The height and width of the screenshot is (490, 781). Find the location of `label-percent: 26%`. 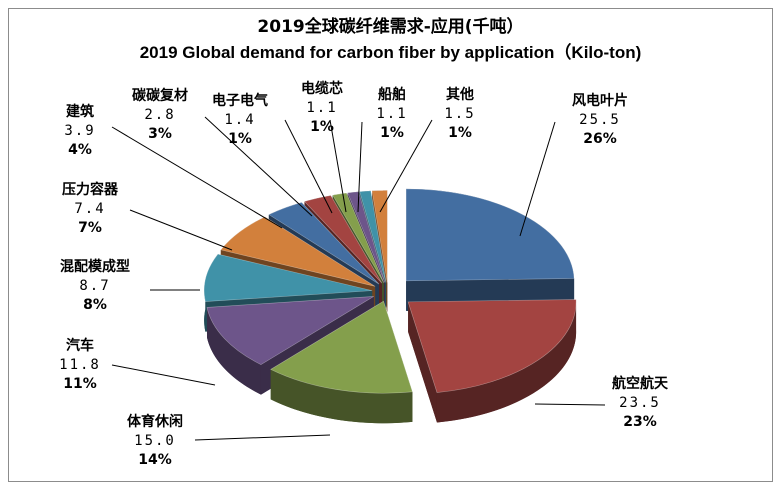

label-percent: 26% is located at coordinates (600, 139).